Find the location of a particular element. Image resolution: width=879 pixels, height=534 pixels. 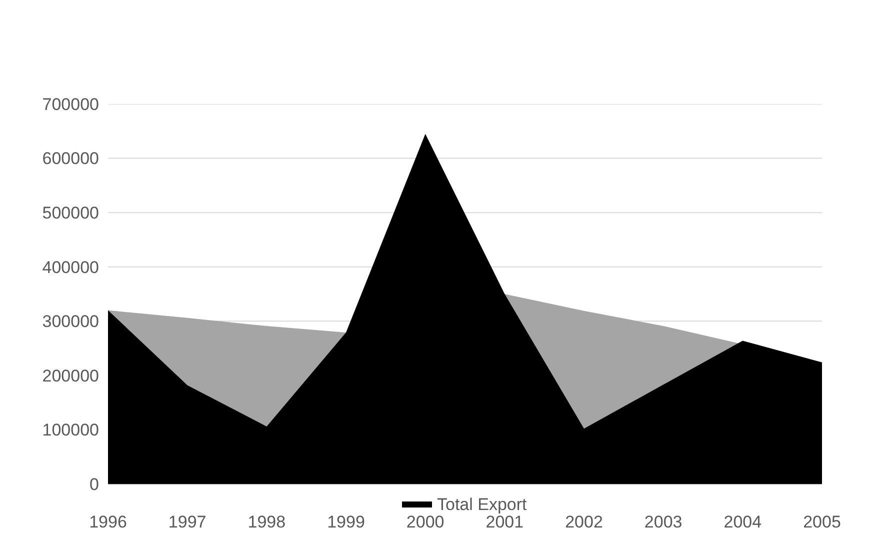

x-tick-label: 2004 is located at coordinates (743, 522).